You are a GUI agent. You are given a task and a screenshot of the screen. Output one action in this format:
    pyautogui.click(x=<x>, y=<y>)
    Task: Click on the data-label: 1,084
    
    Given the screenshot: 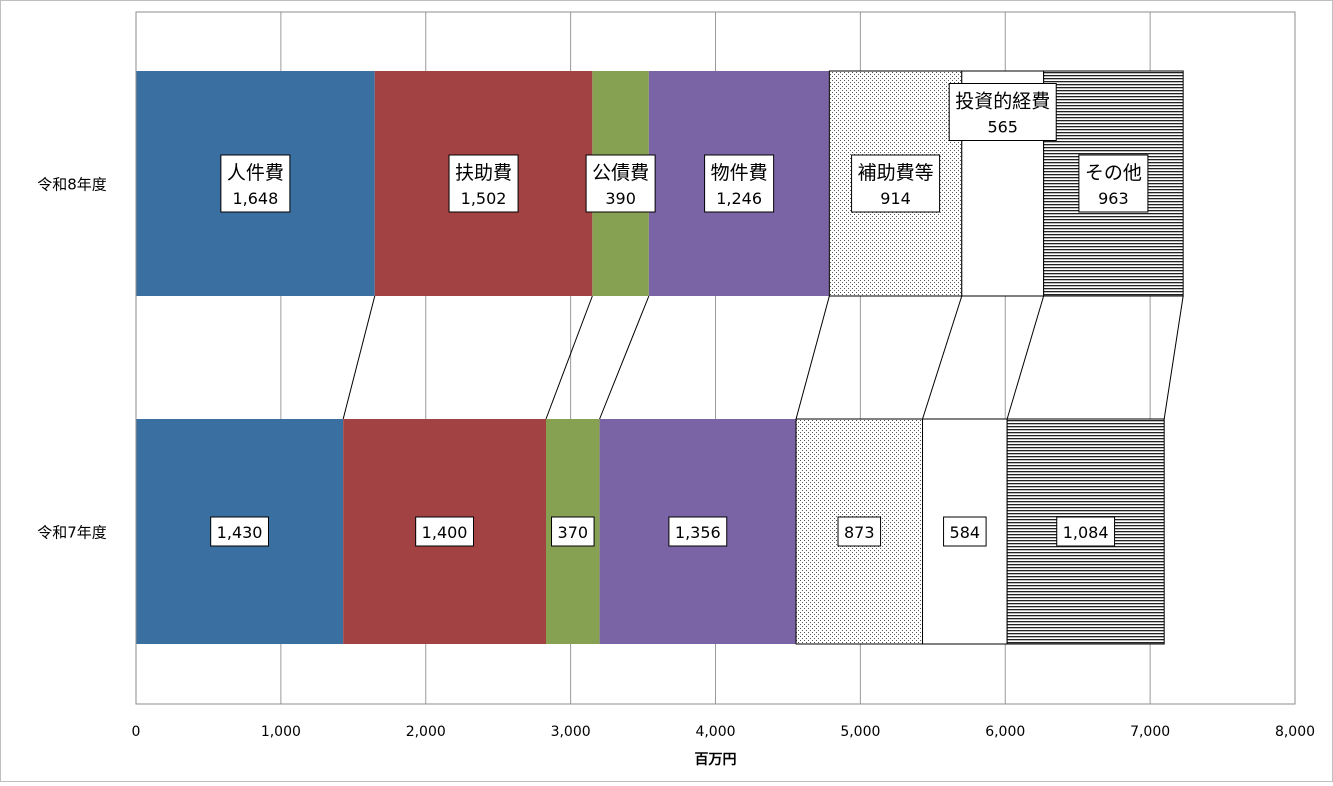 What is the action you would take?
    pyautogui.click(x=1086, y=532)
    